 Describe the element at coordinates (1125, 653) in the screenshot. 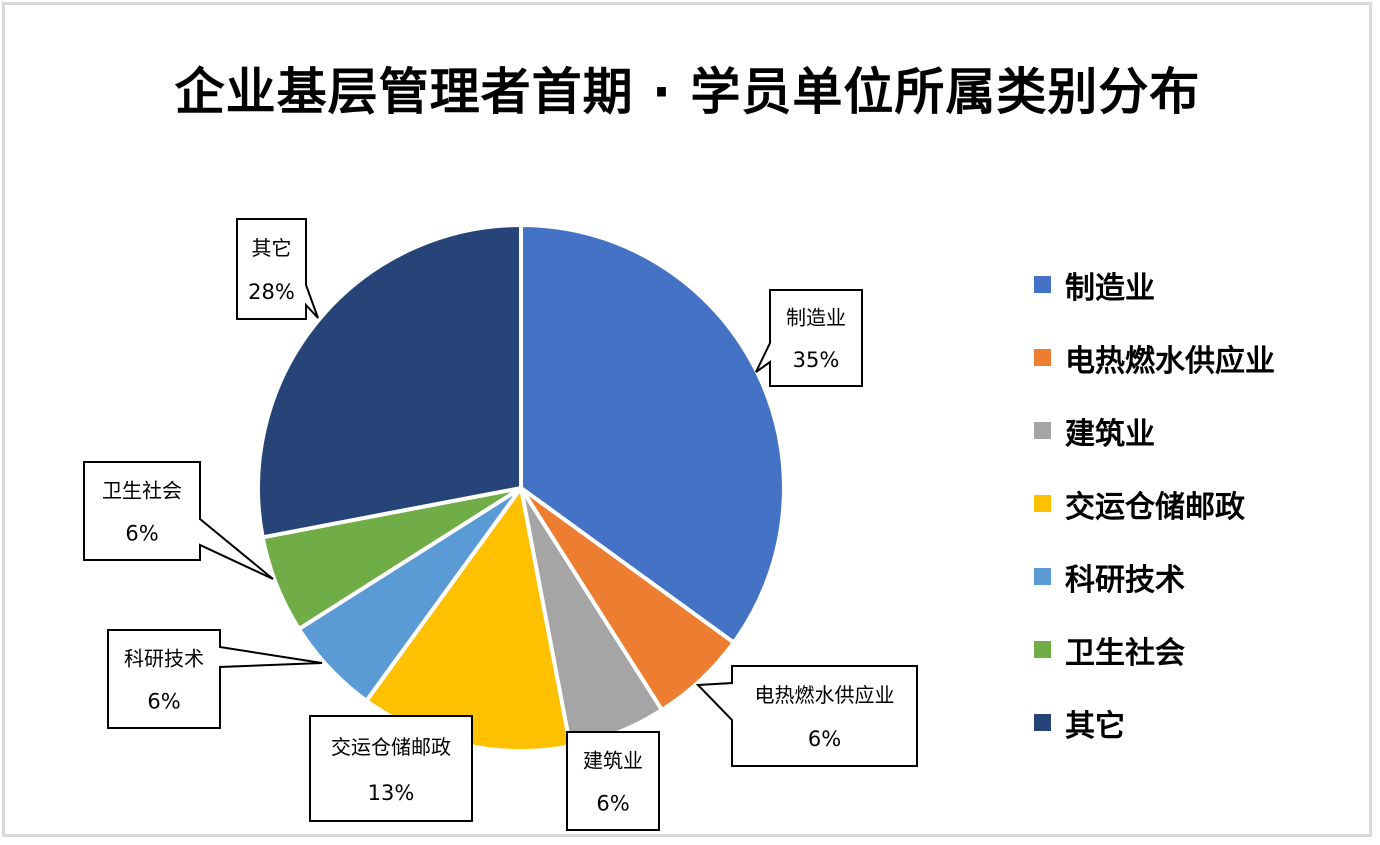

I see `legend-label: 卫生社会` at that location.